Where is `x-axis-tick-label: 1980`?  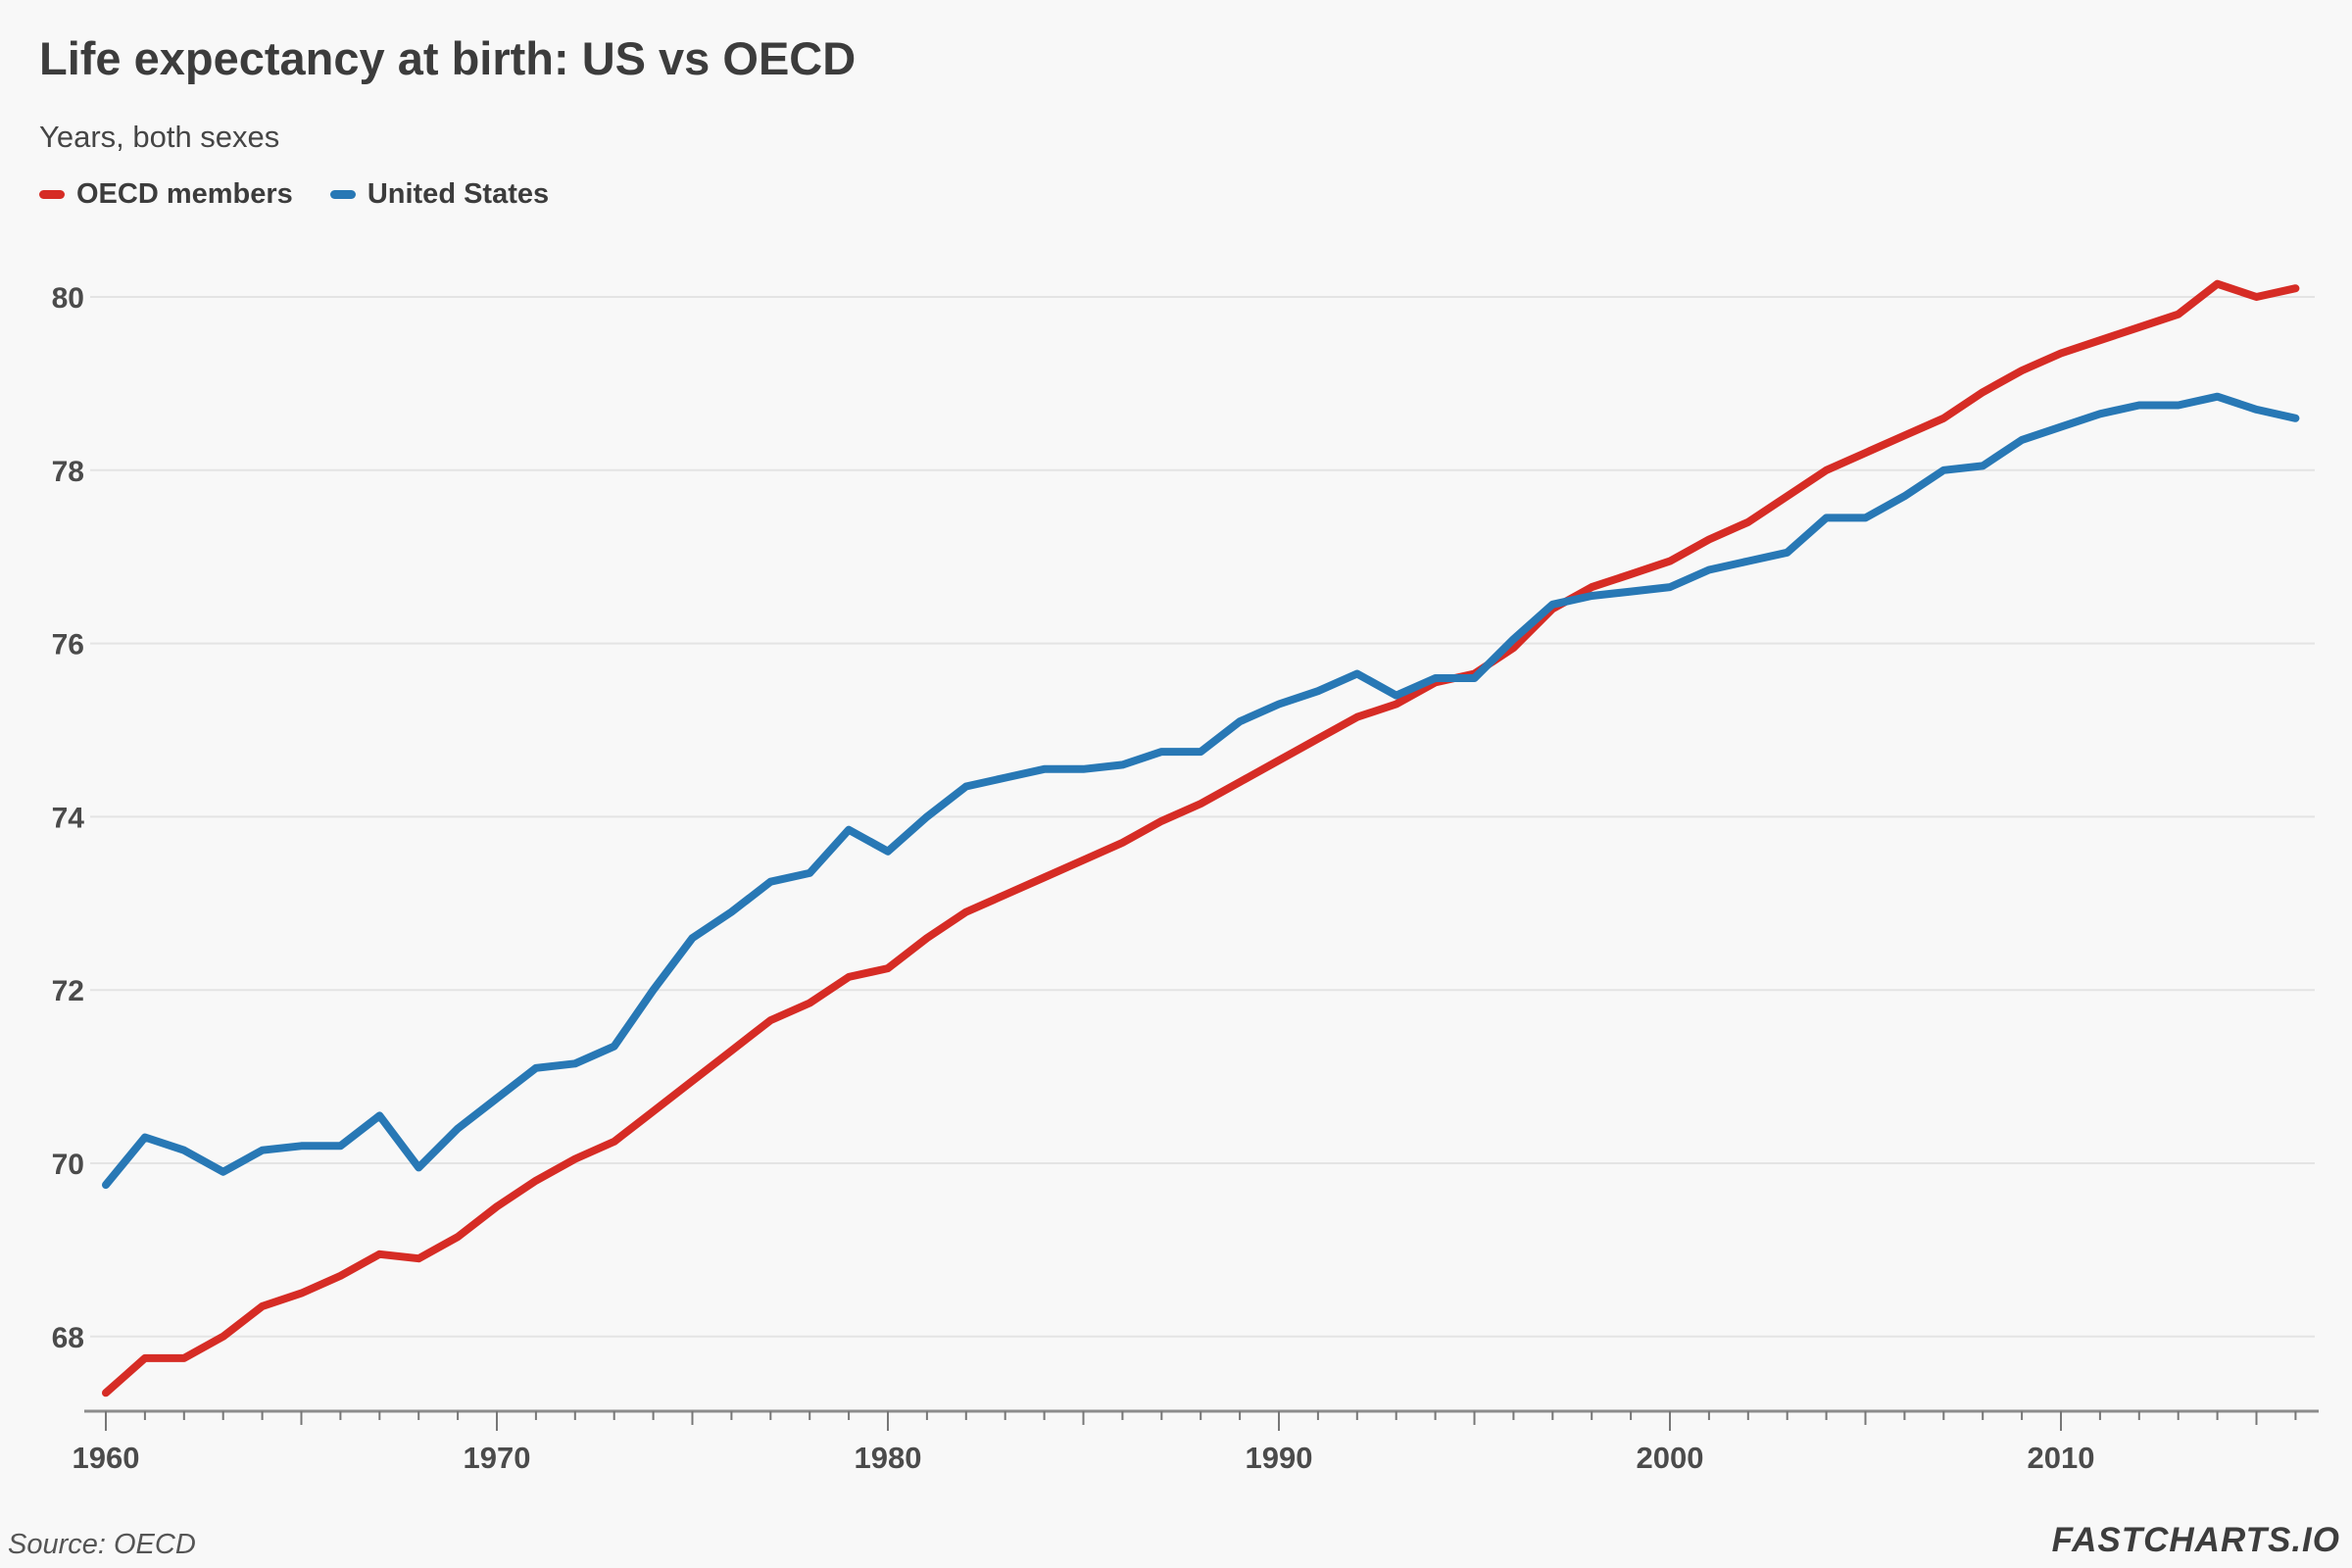 x-axis-tick-label: 1980 is located at coordinates (888, 1458).